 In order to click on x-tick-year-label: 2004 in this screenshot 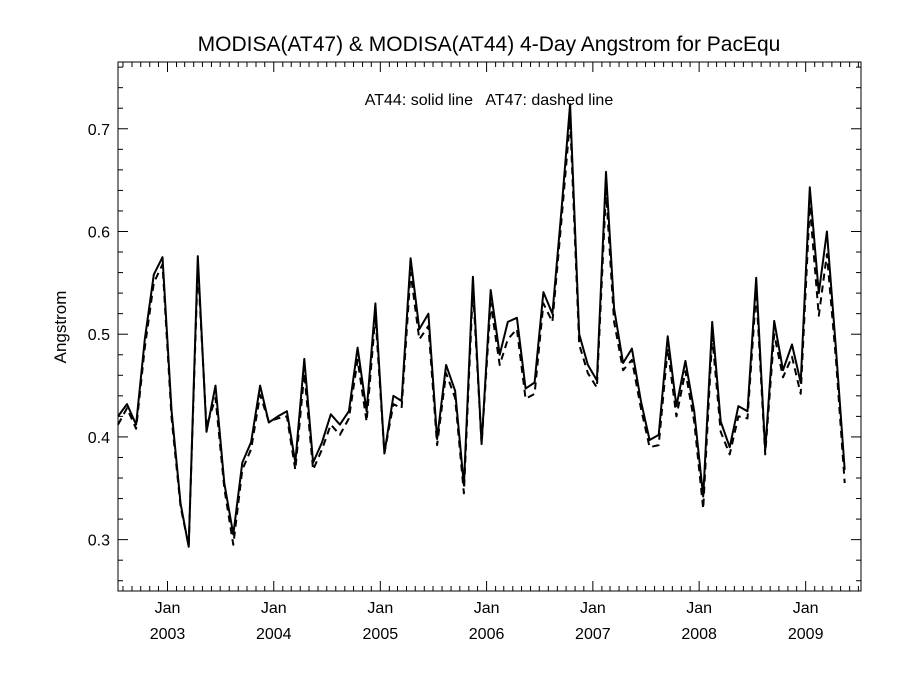, I will do `click(274, 634)`.